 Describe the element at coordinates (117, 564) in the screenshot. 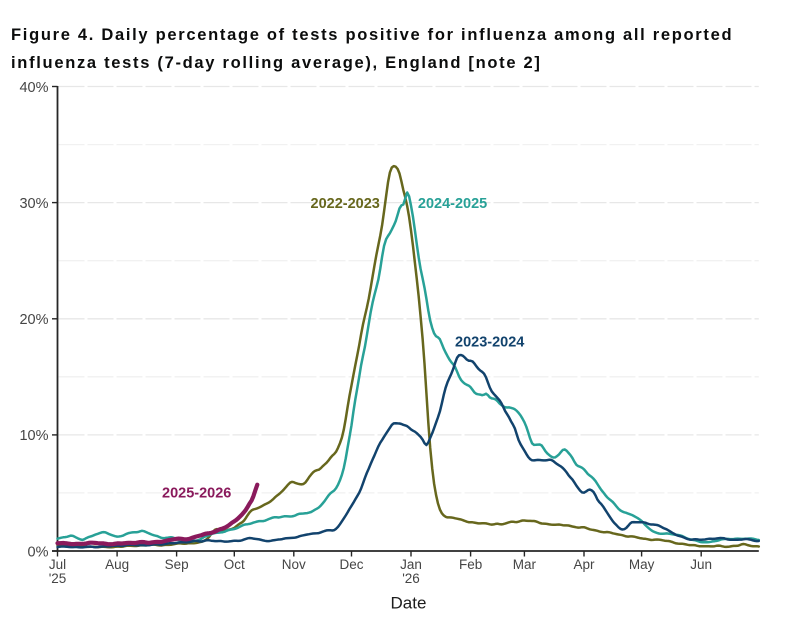

I see `svg-text: Aug` at that location.